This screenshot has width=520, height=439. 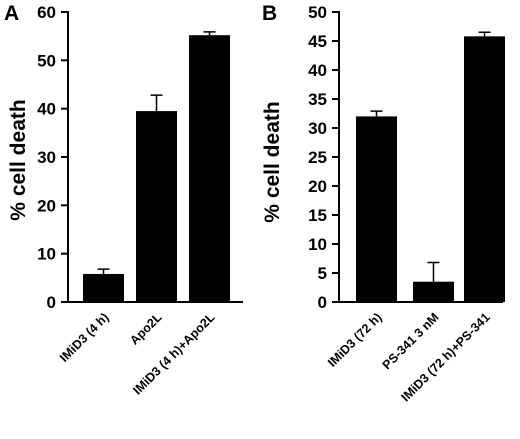 I want to click on panel-b-y-axis-label: % cell death, so click(x=272, y=161).